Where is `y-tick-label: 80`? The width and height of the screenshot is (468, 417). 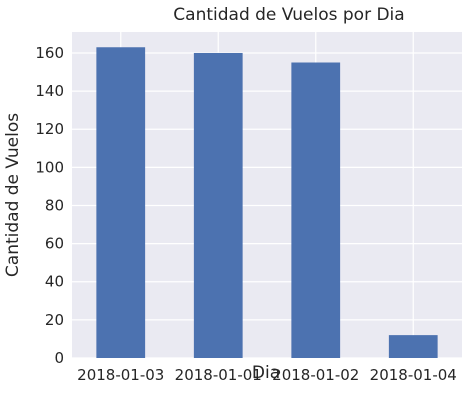 y-tick-label: 80 is located at coordinates (54, 205).